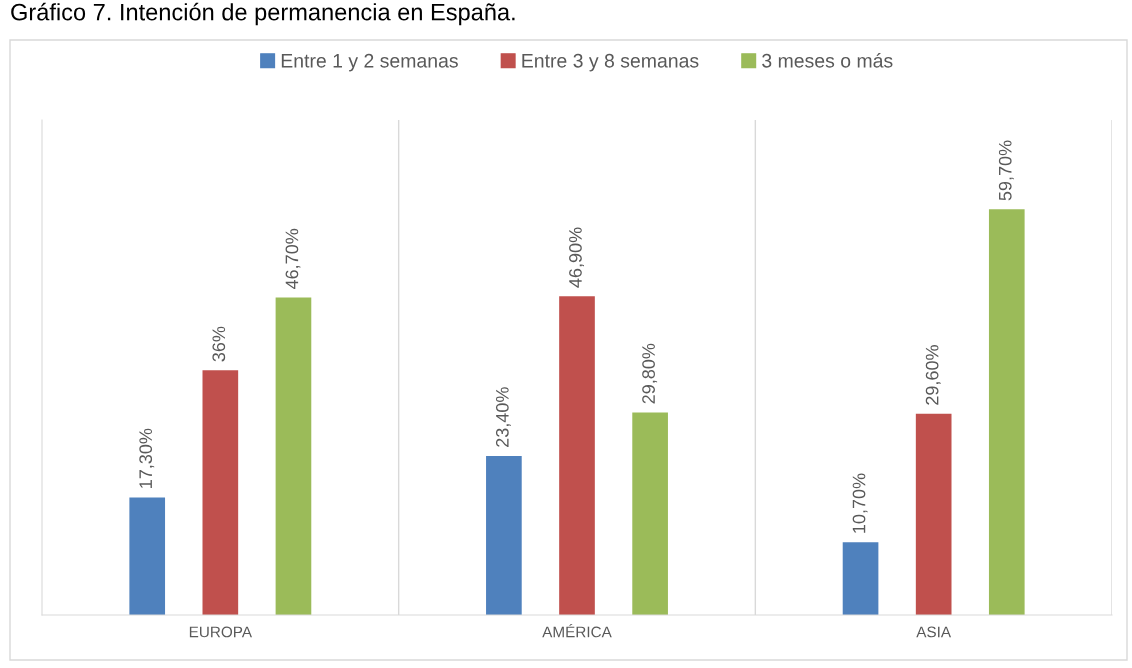 The height and width of the screenshot is (668, 1132). I want to click on chart-title: Gráfico 7. Intención de permanencia en España., so click(263, 14).